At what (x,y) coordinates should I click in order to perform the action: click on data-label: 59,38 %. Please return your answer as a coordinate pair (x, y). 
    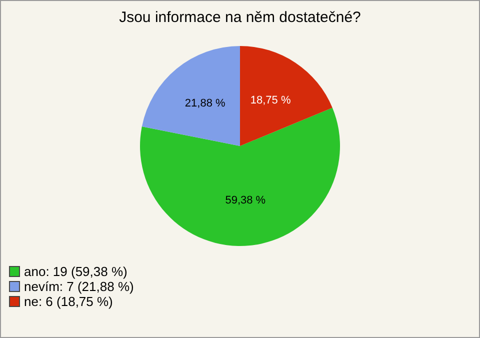
    Looking at the image, I should click on (245, 200).